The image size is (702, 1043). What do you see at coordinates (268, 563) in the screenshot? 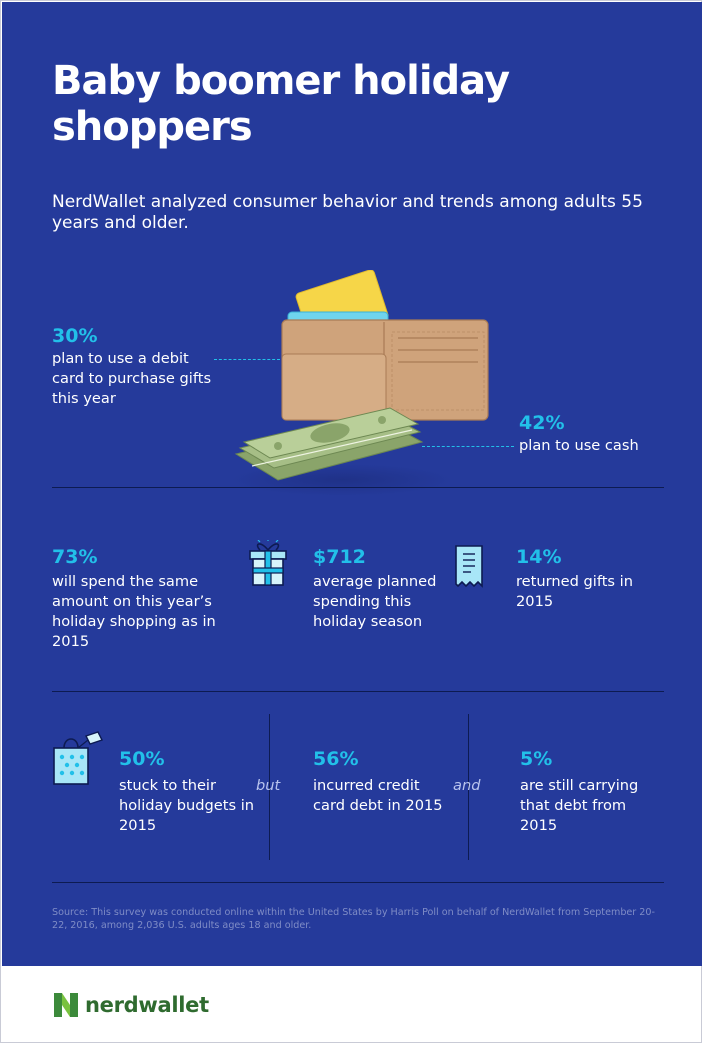
I see `gift-box-icon` at bounding box center [268, 563].